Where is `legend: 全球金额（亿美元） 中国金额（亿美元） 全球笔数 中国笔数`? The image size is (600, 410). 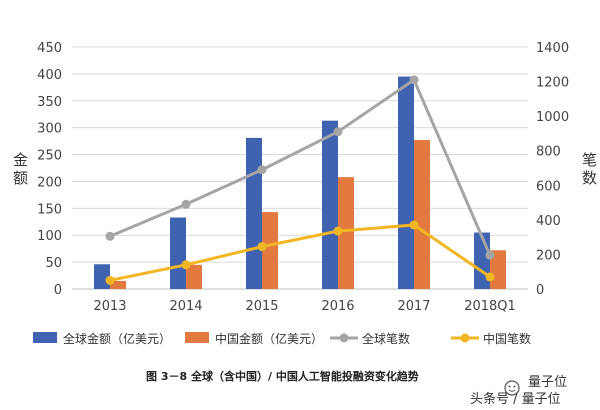
legend: 全球金额（亿美元） 中国金额（亿美元） 全球笔数 中国笔数 is located at coordinates (282, 338).